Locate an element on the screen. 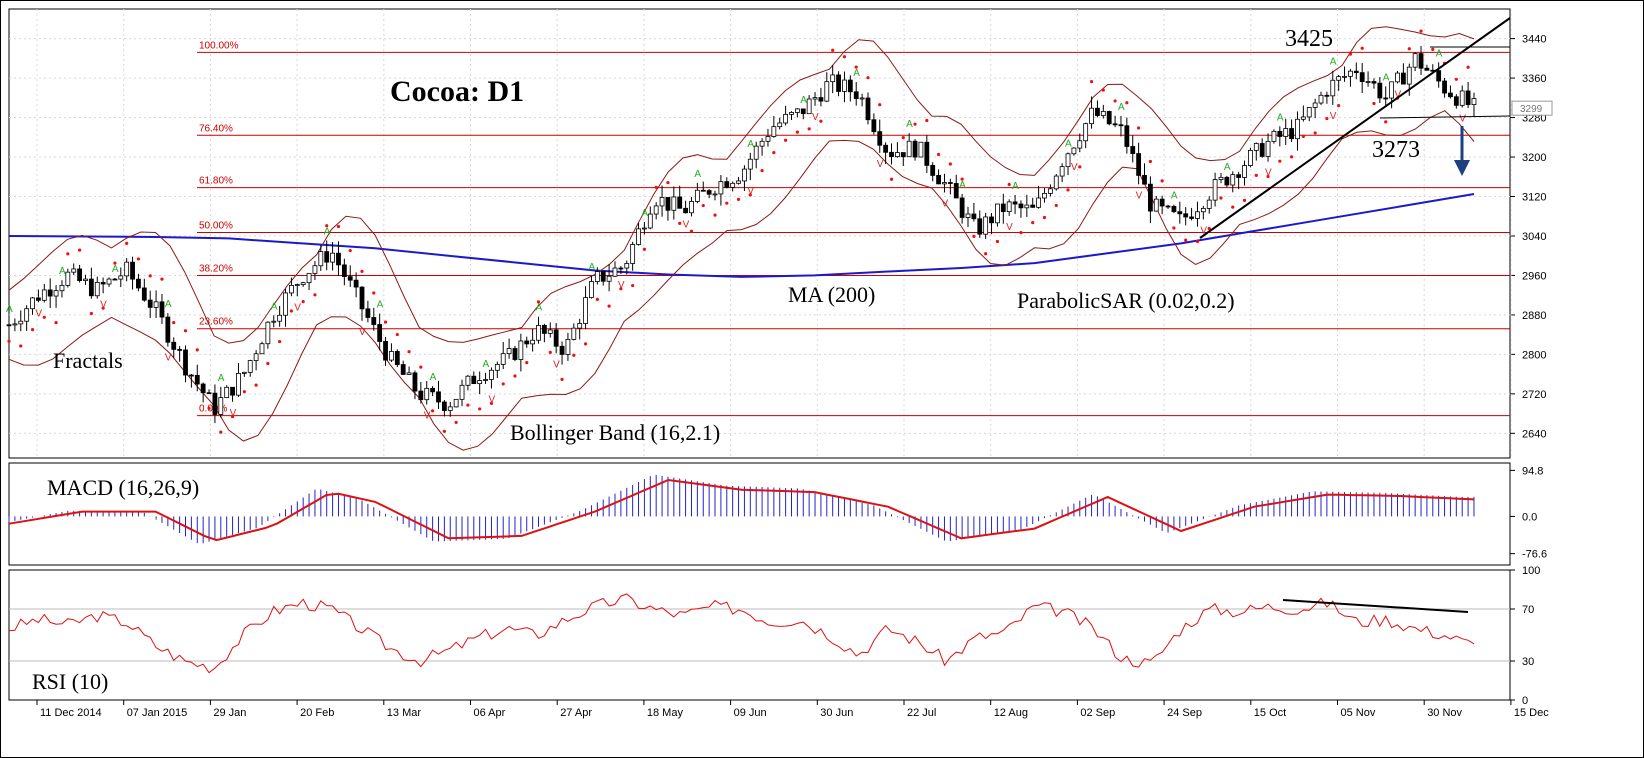 The width and height of the screenshot is (1644, 758). fractal-down-marker: V is located at coordinates (1074, 167).